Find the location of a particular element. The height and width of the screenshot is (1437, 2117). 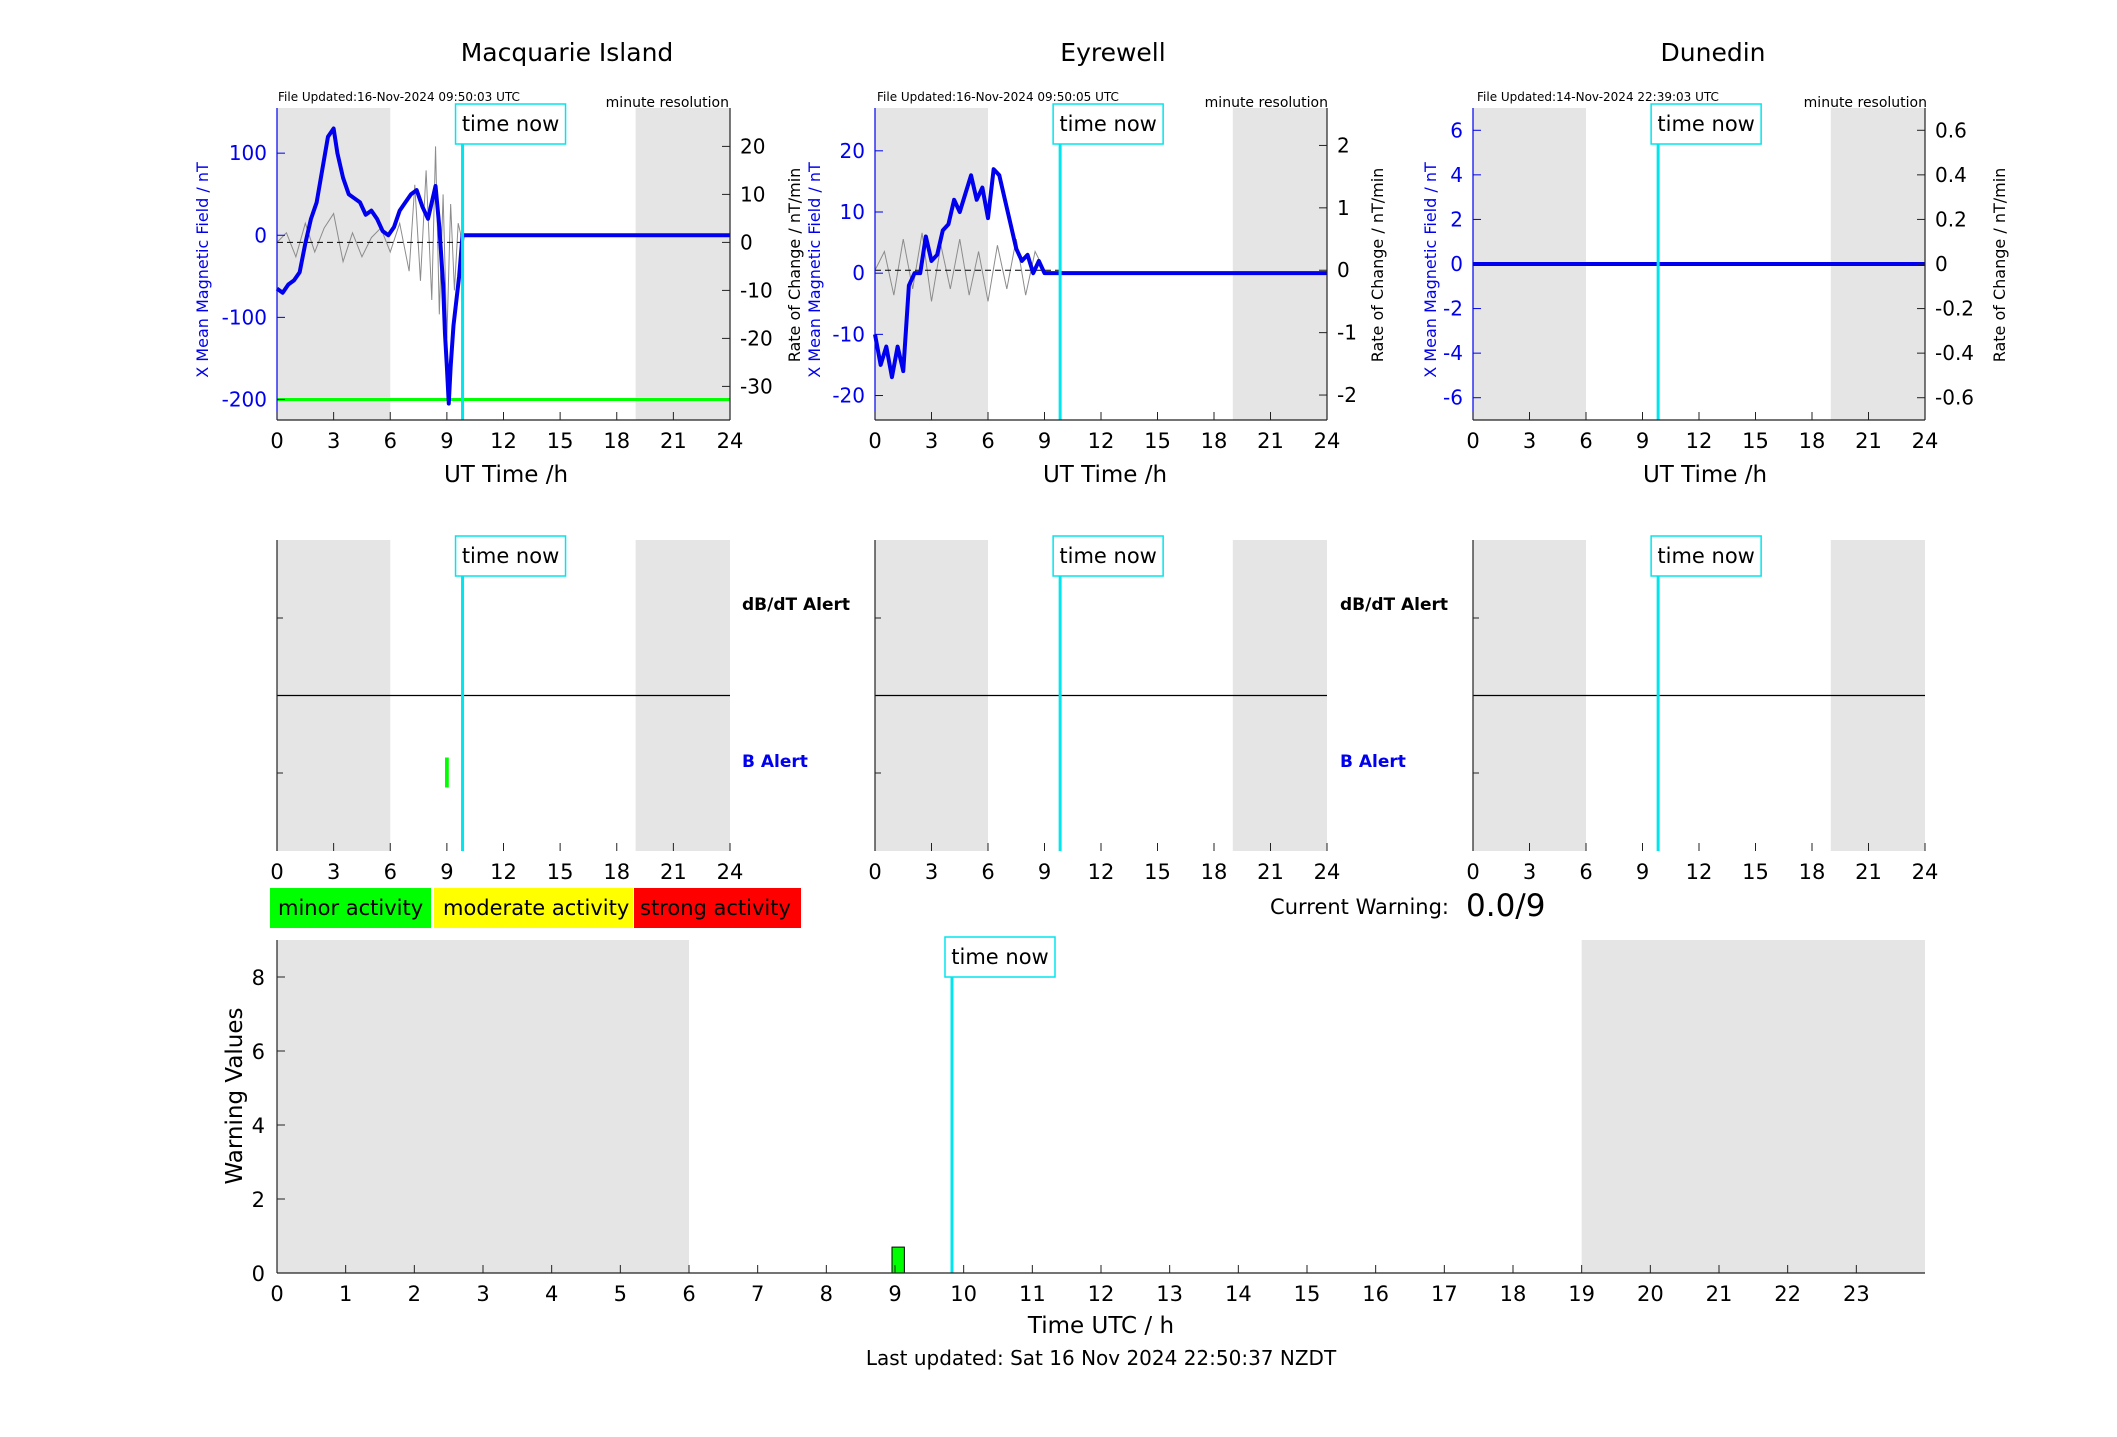

y-tick-label: -20 is located at coordinates (848, 396).